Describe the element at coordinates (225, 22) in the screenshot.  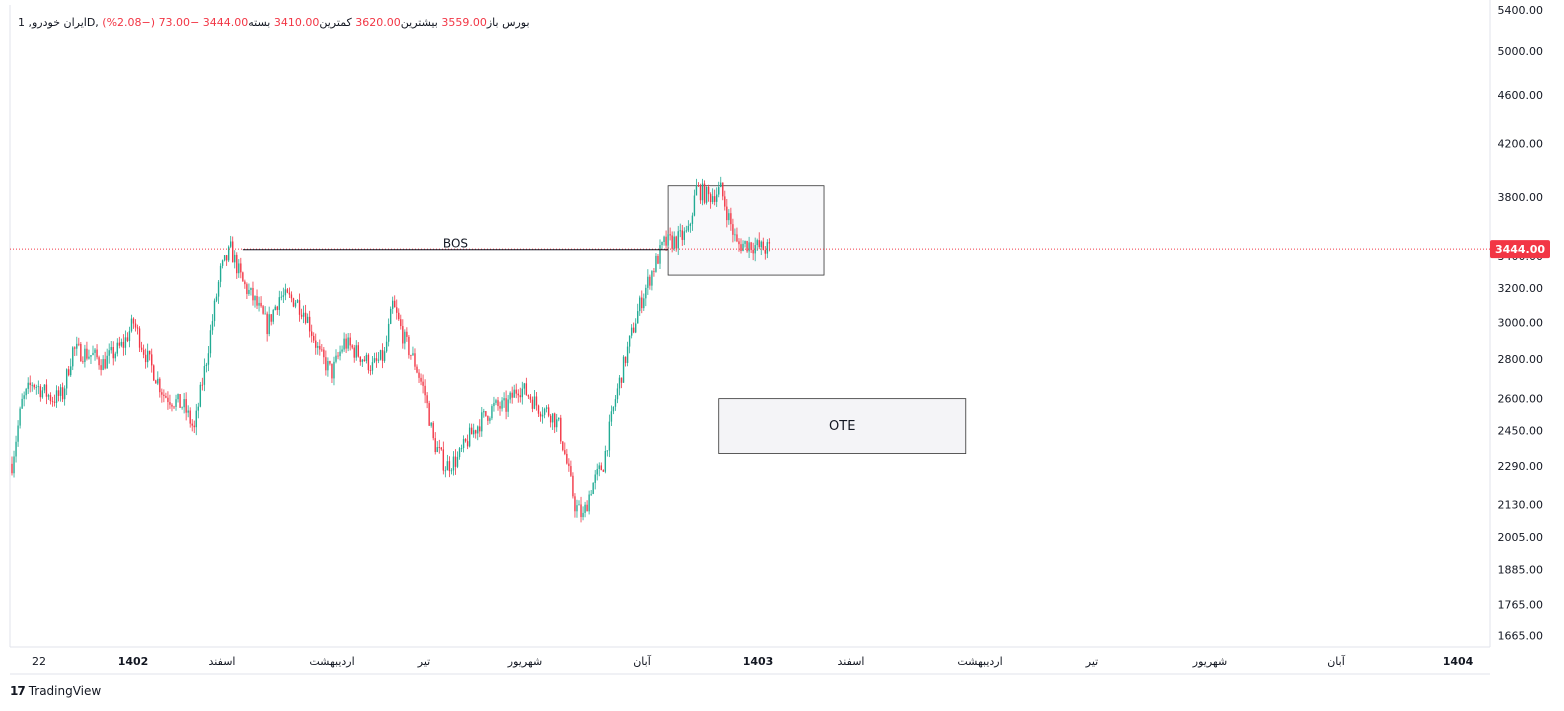
I see `legend-close-value: 3444.00` at that location.